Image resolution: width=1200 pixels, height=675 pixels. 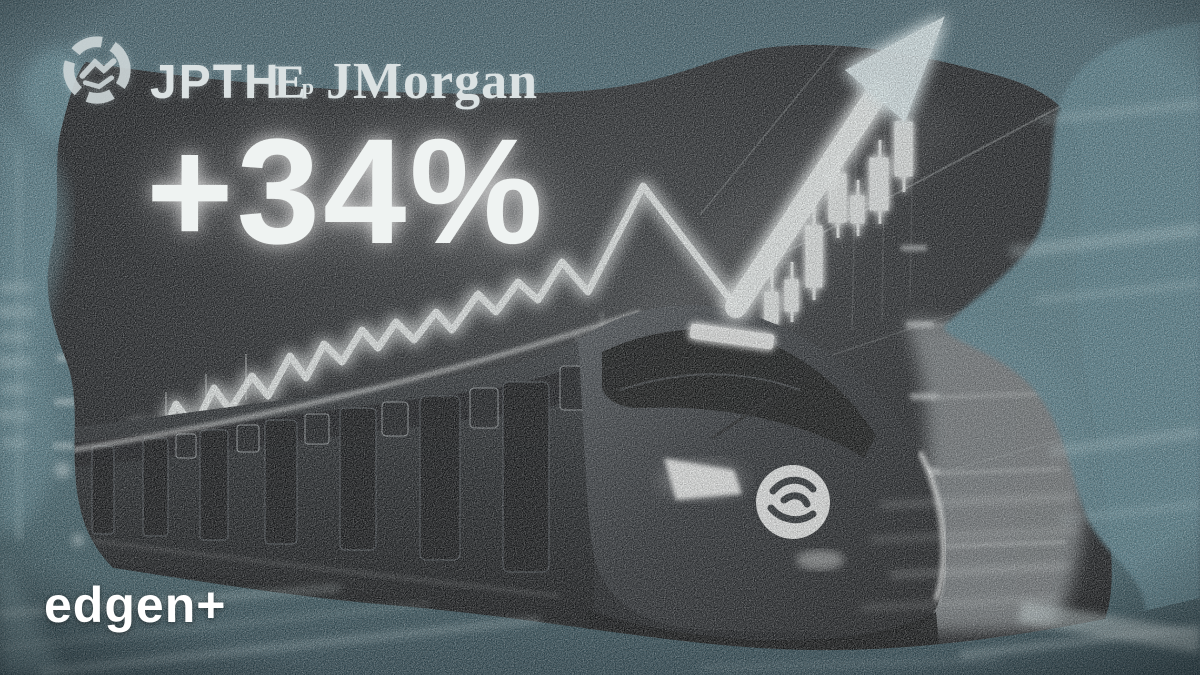 I want to click on brand-lockup: JPTH E p JMorgan, so click(x=298, y=70).